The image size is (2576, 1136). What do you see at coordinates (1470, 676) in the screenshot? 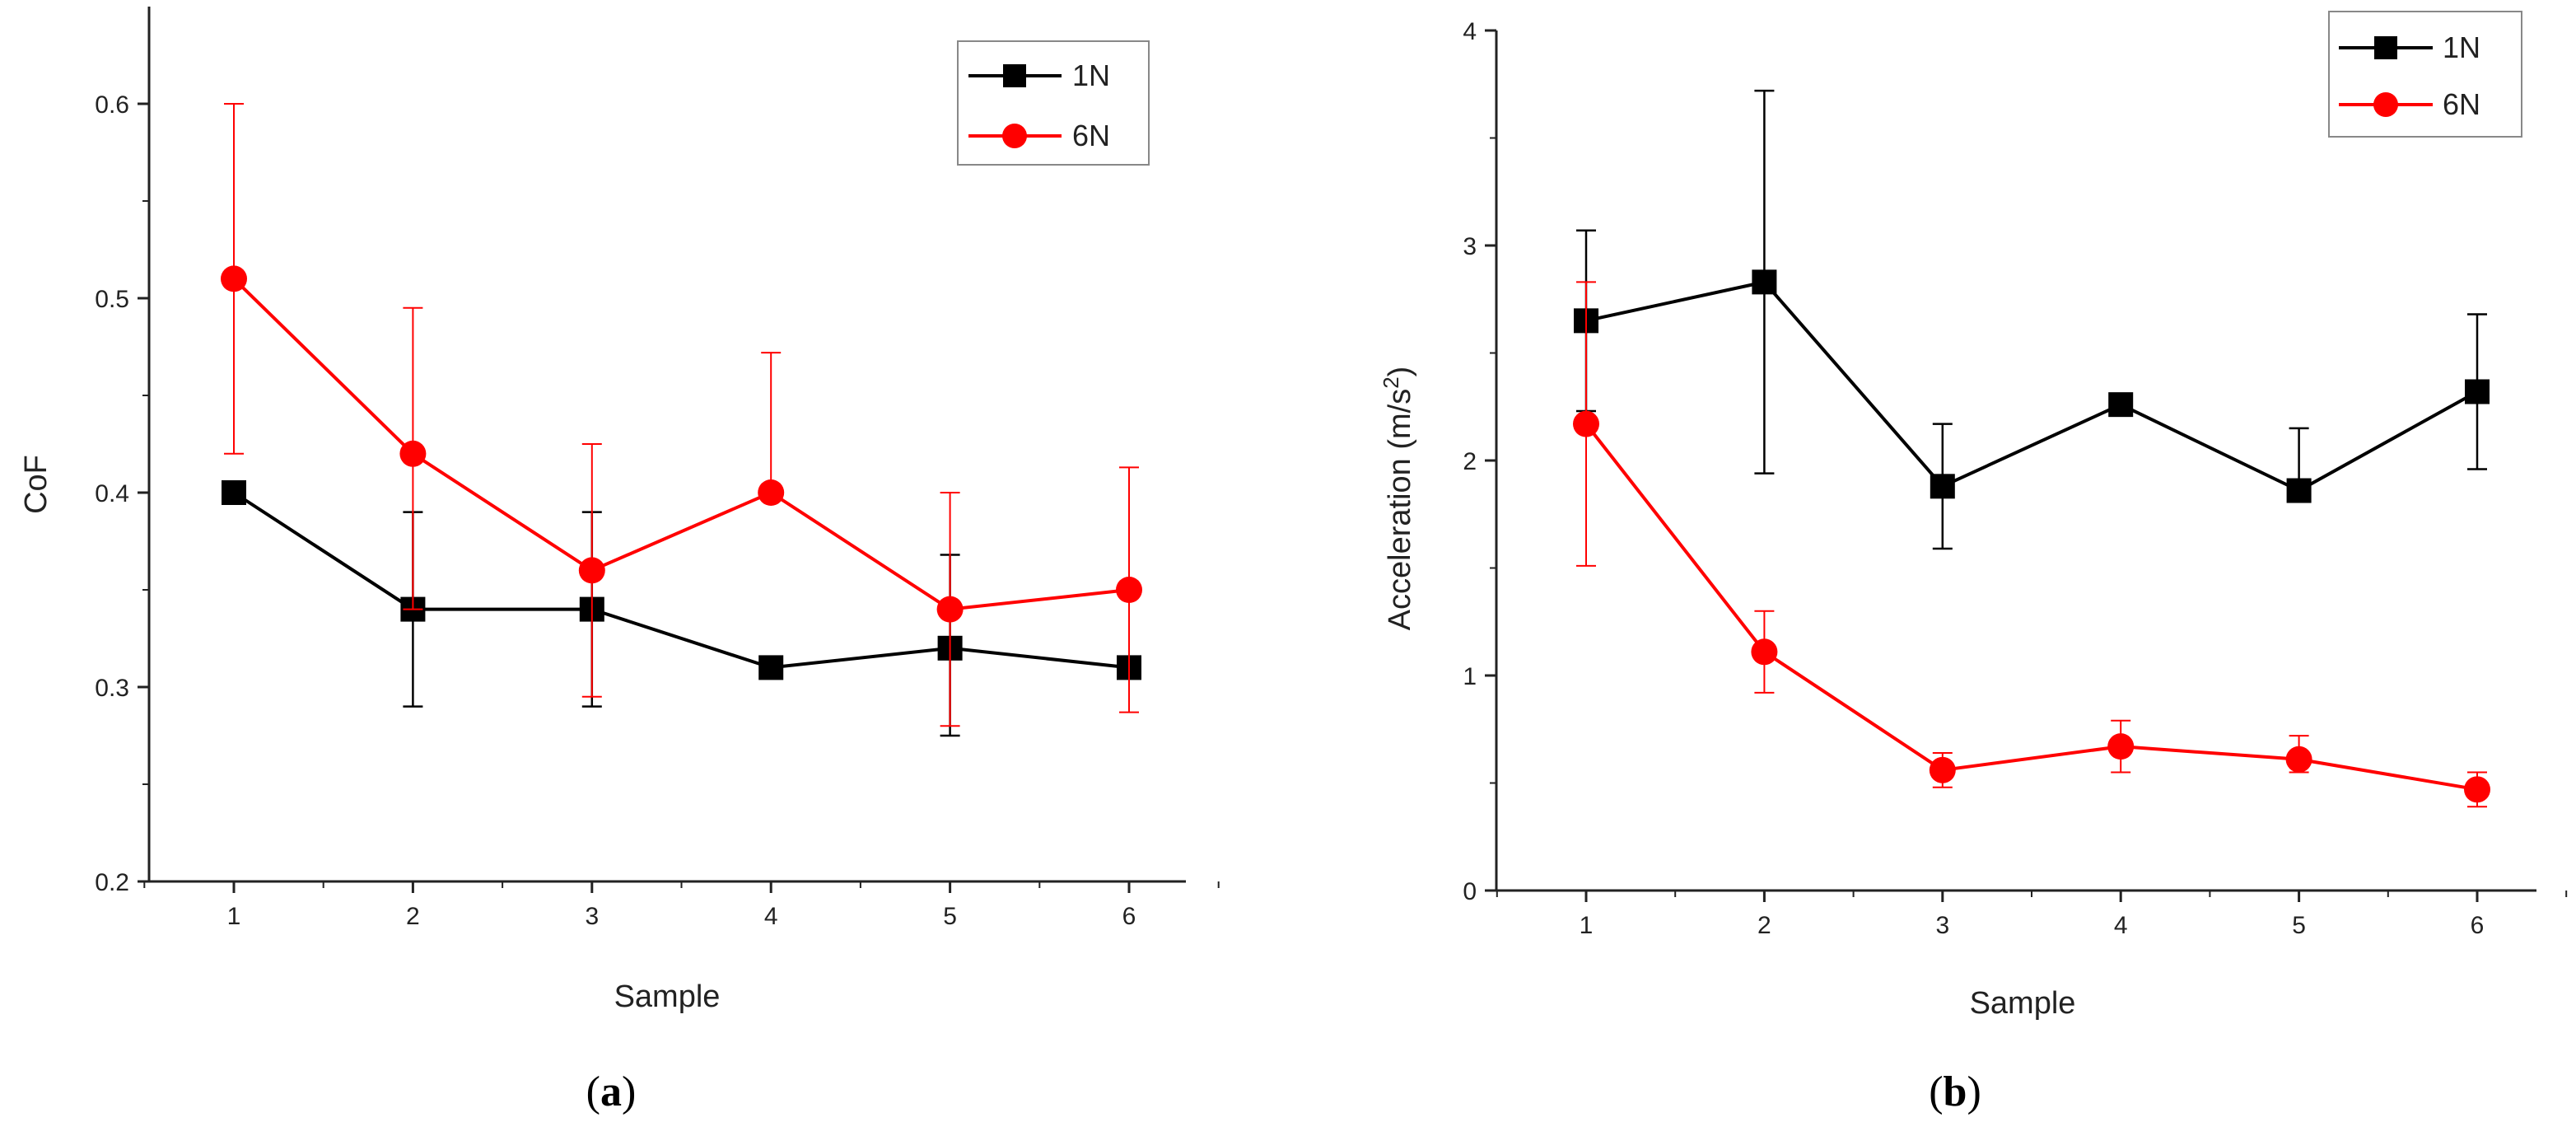
I see `y-tick-label: 1` at bounding box center [1470, 676].